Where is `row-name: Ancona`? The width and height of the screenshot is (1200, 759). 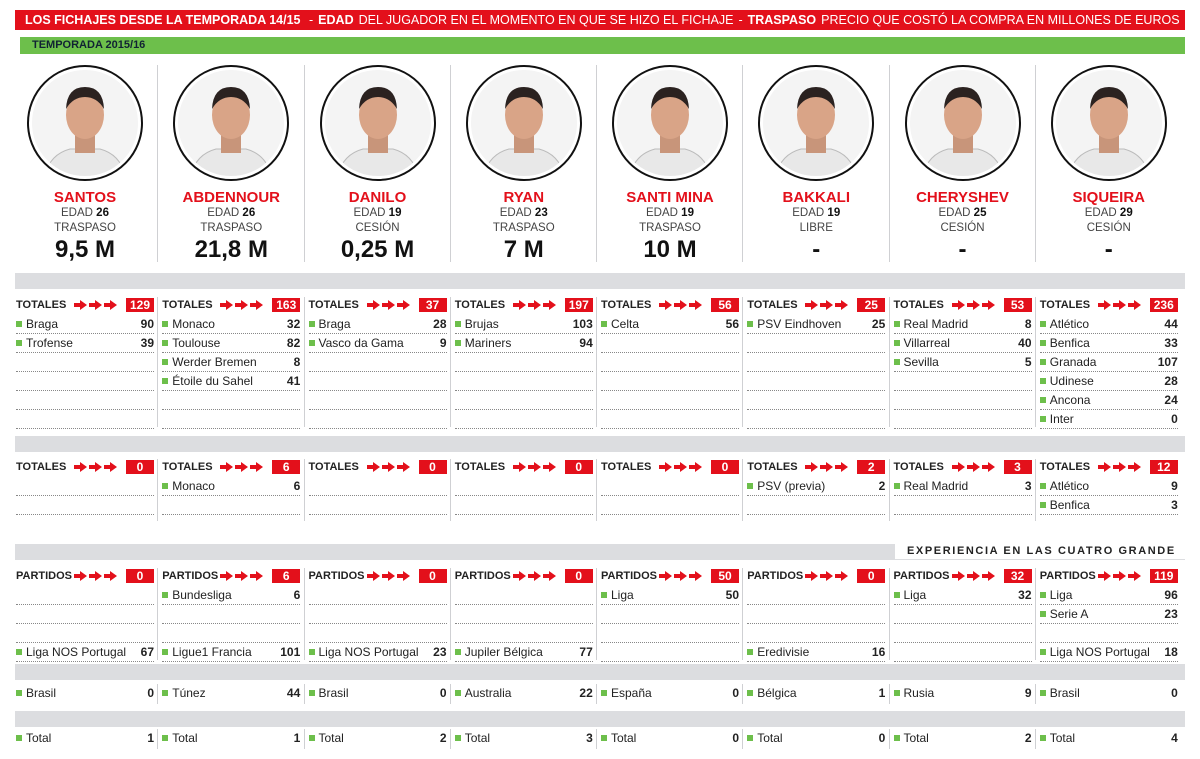 row-name: Ancona is located at coordinates (1070, 400).